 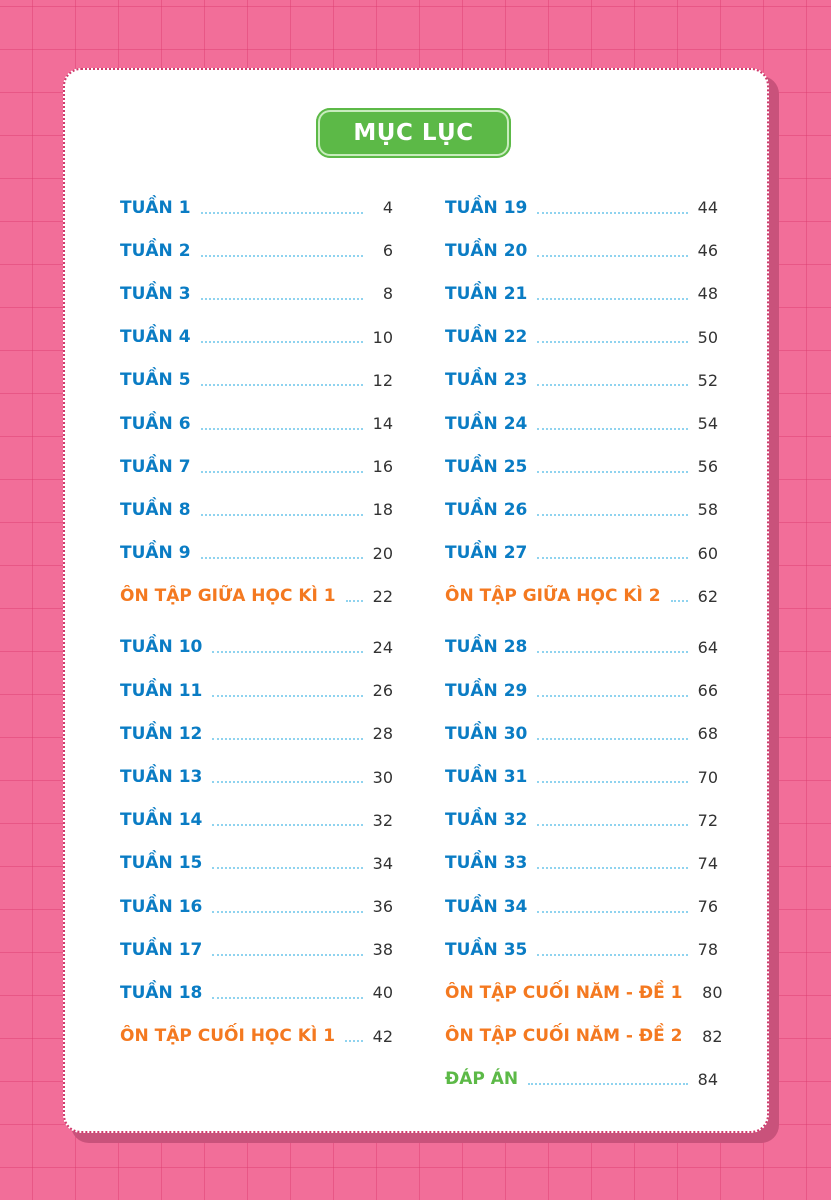 I want to click on toc-entry: TUẦN 10 24, so click(x=256, y=647).